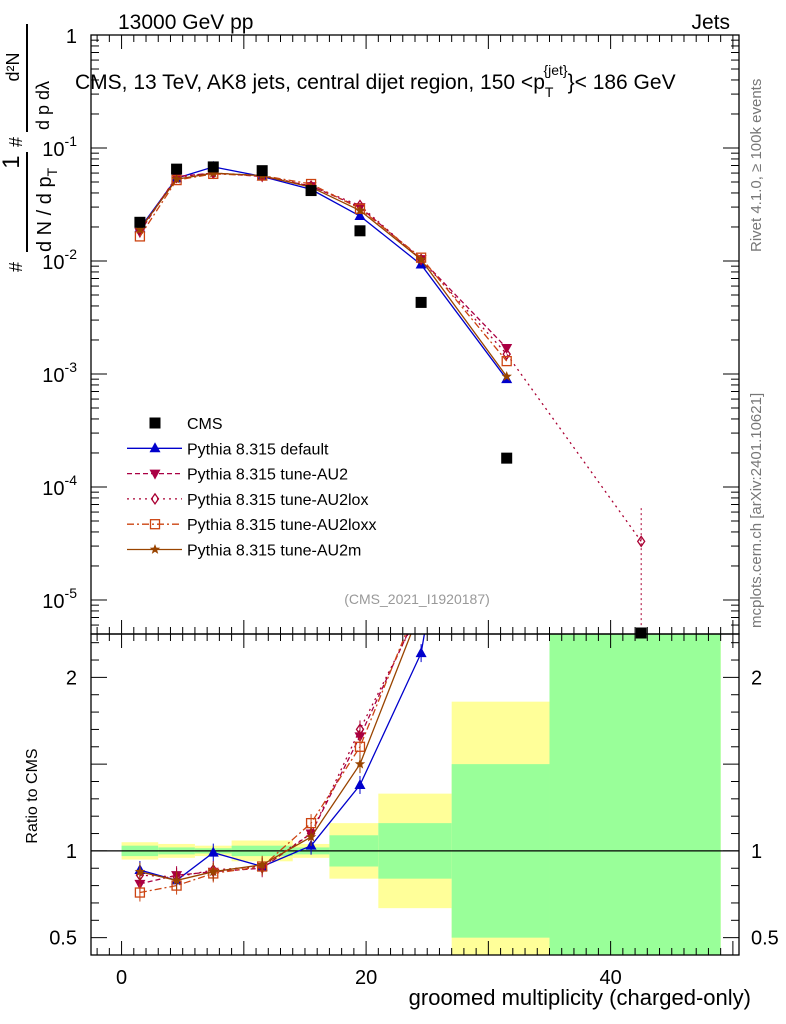 This screenshot has height=1024, width=786. Describe the element at coordinates (59, 260) in the screenshot. I see `y-tick-label-main-3: 10⁻²` at that location.